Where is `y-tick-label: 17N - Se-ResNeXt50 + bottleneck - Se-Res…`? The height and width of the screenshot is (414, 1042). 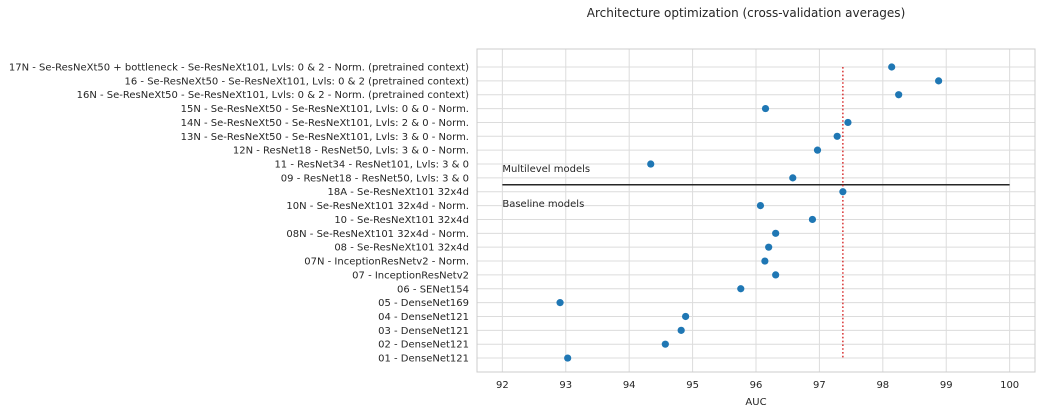
y-tick-label: 17N - Se-ResNeXt50 + bottleneck - Se-Res… is located at coordinates (239, 68).